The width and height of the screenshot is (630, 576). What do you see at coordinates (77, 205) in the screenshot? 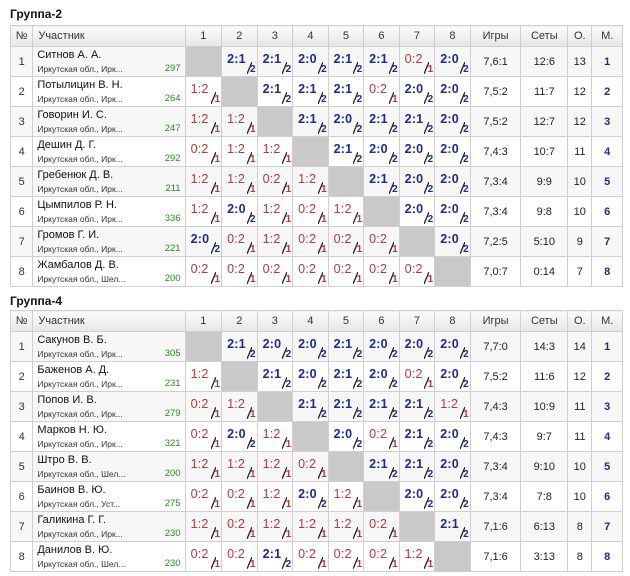
I see `participant-name: Цымпилов Р. Н.` at bounding box center [77, 205].